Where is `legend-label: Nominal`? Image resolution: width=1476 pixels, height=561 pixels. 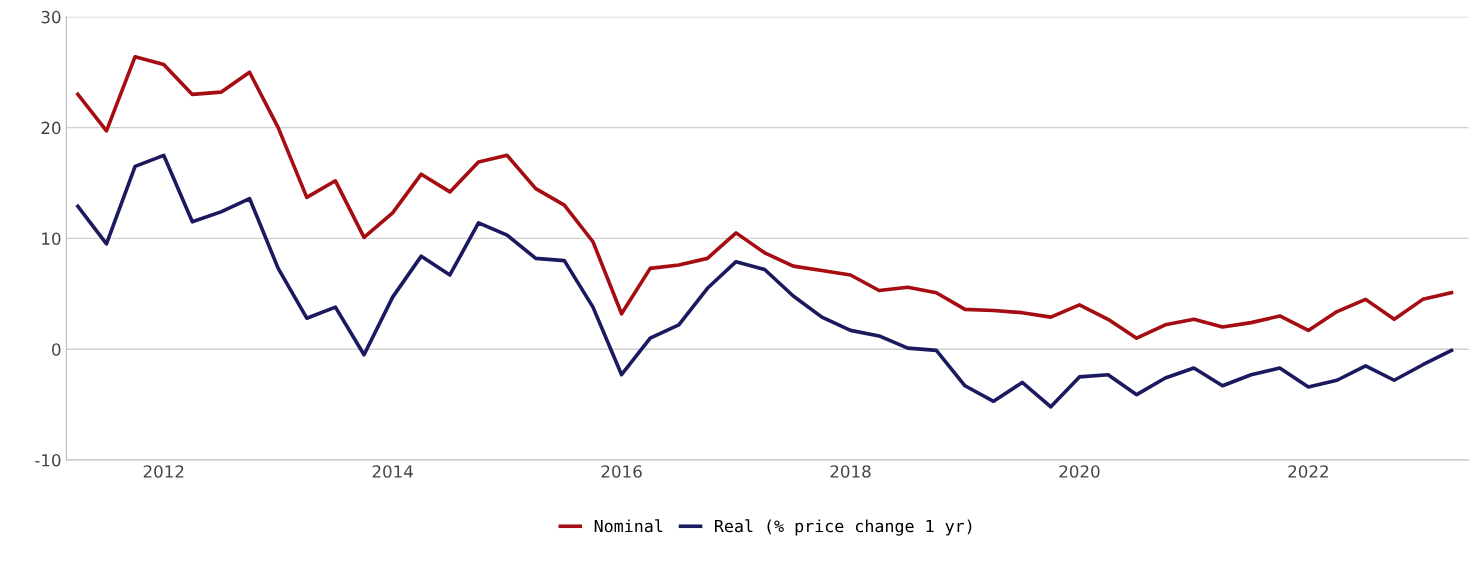
legend-label: Nominal is located at coordinates (628, 526).